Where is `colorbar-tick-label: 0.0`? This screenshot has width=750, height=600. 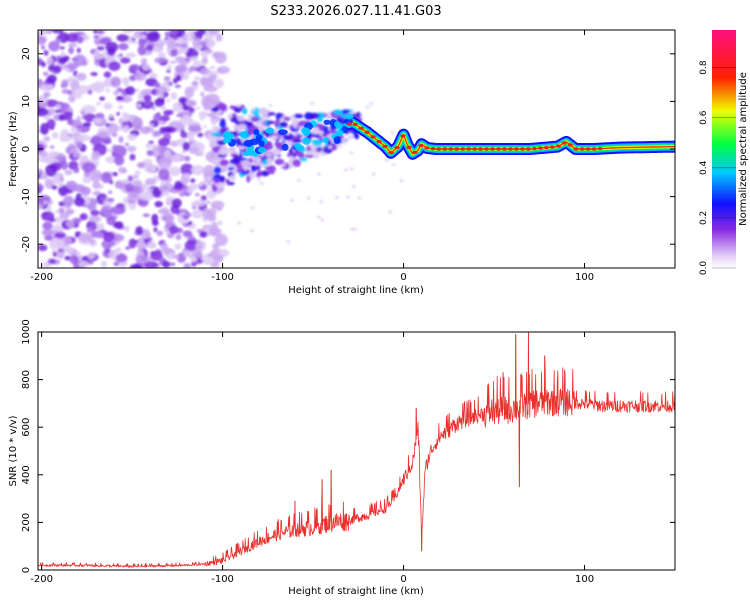 colorbar-tick-label: 0.0 is located at coordinates (704, 268).